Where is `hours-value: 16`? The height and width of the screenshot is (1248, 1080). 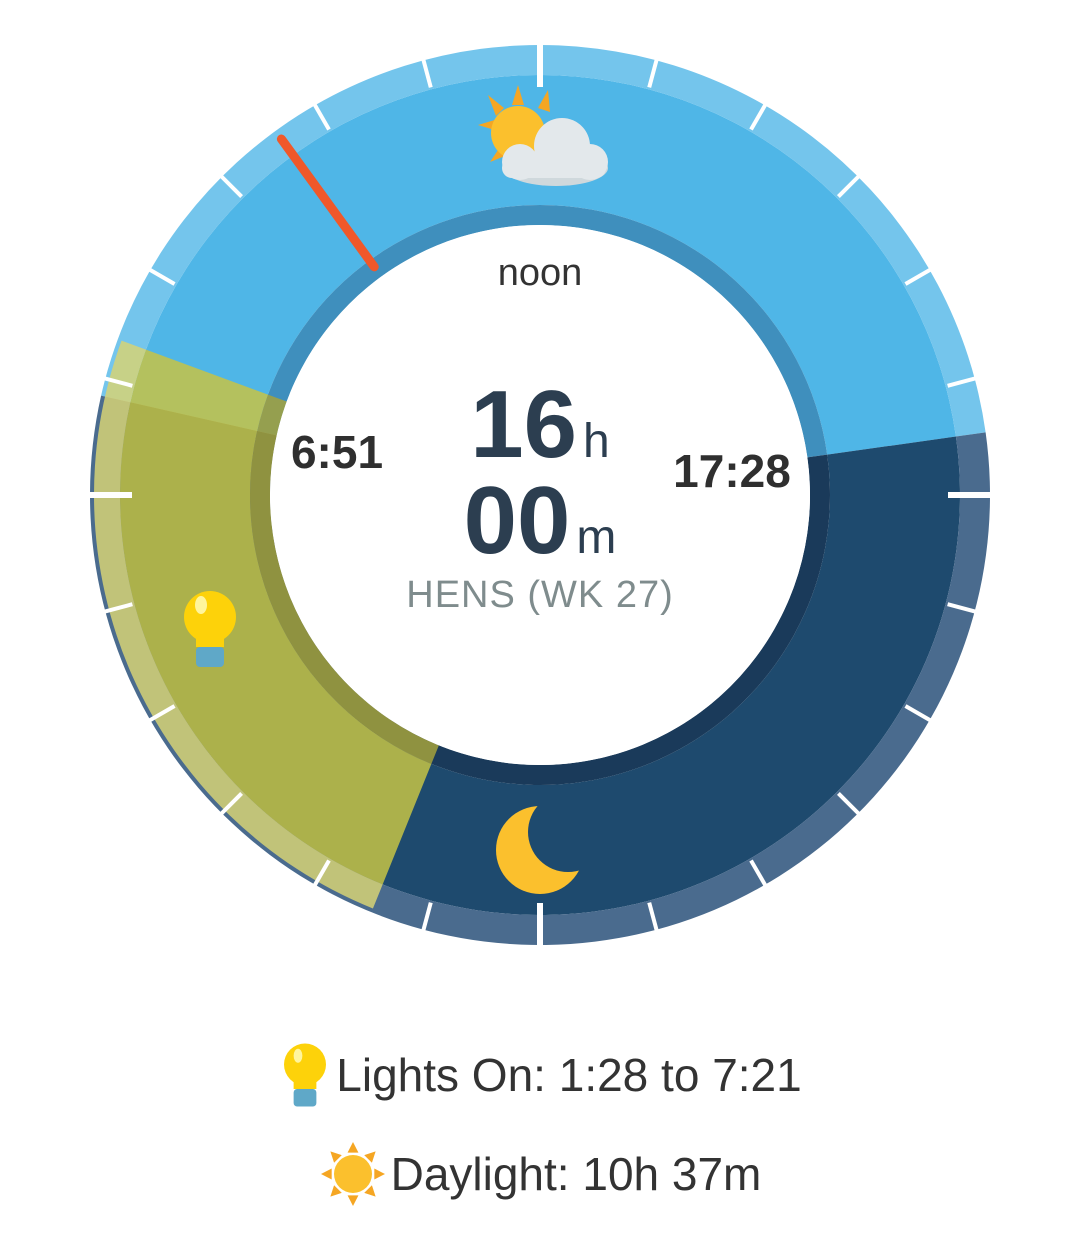
hours-value: 16 is located at coordinates (524, 424).